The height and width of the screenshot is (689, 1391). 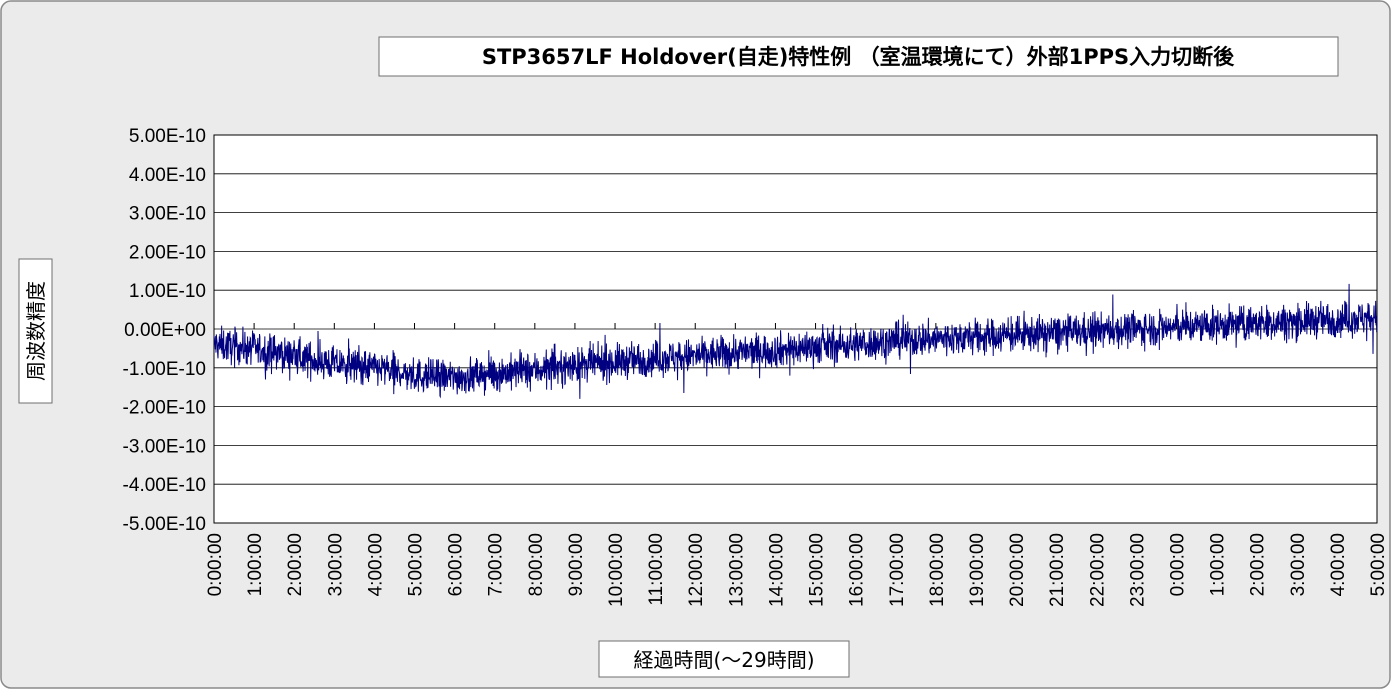 I want to click on x-tick-label: 6:00:00, so click(x=456, y=564).